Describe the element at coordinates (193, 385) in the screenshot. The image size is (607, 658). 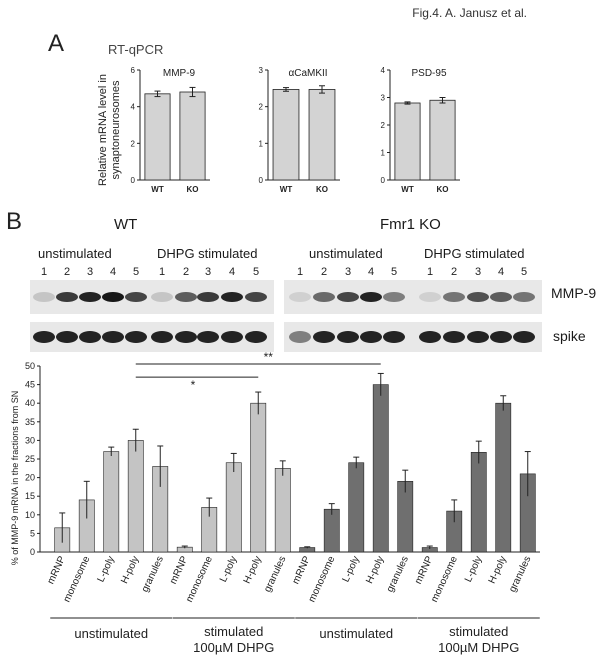
I see `significance-single-star: *` at that location.